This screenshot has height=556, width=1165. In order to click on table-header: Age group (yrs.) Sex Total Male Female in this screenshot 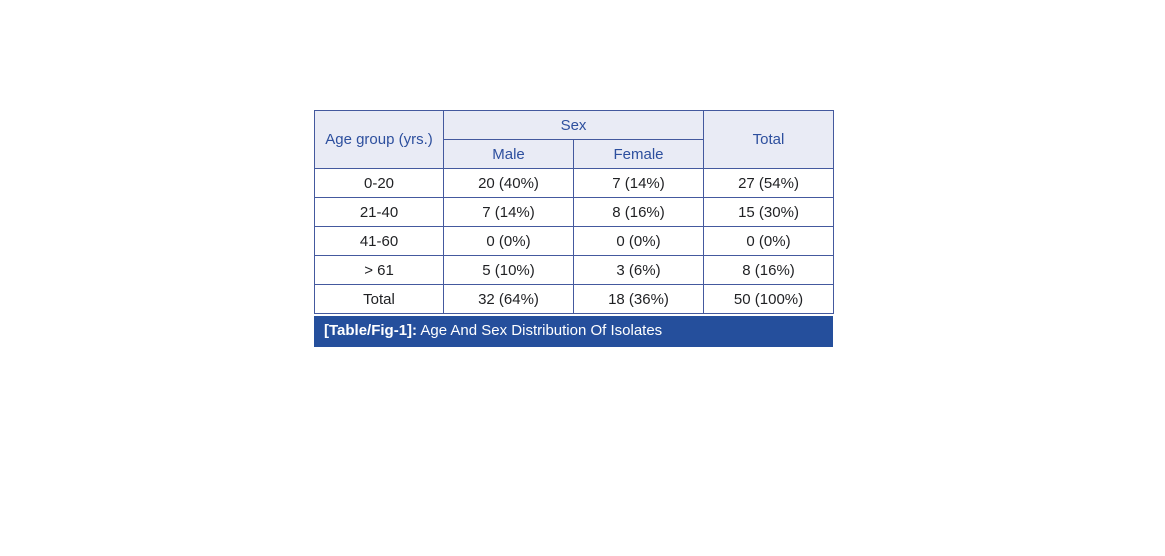, I will do `click(574, 139)`.